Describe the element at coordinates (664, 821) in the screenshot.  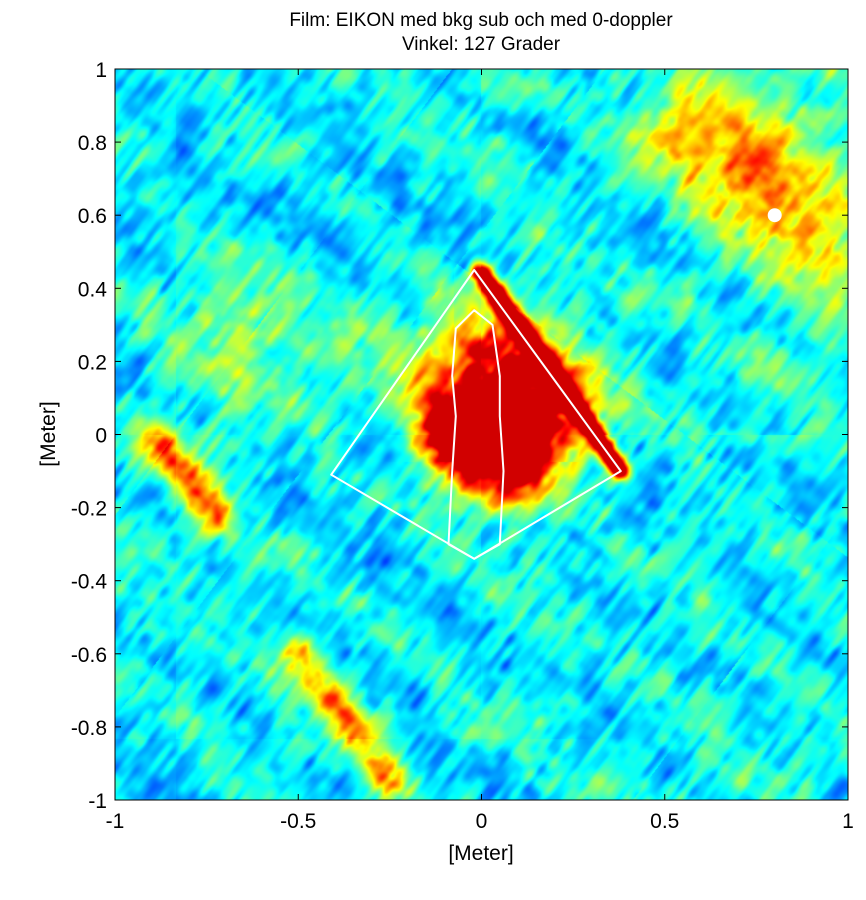
I see `x-tick-label: 0.5` at that location.